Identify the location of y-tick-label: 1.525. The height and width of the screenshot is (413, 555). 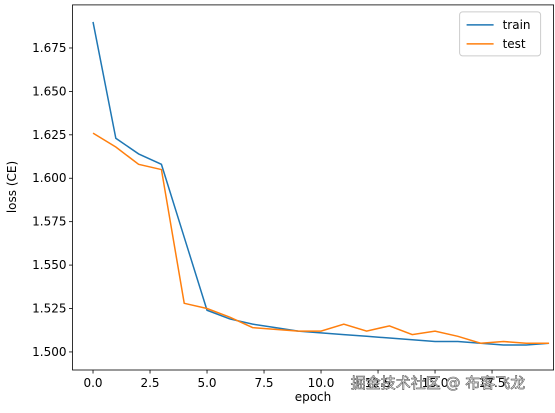
(49, 309).